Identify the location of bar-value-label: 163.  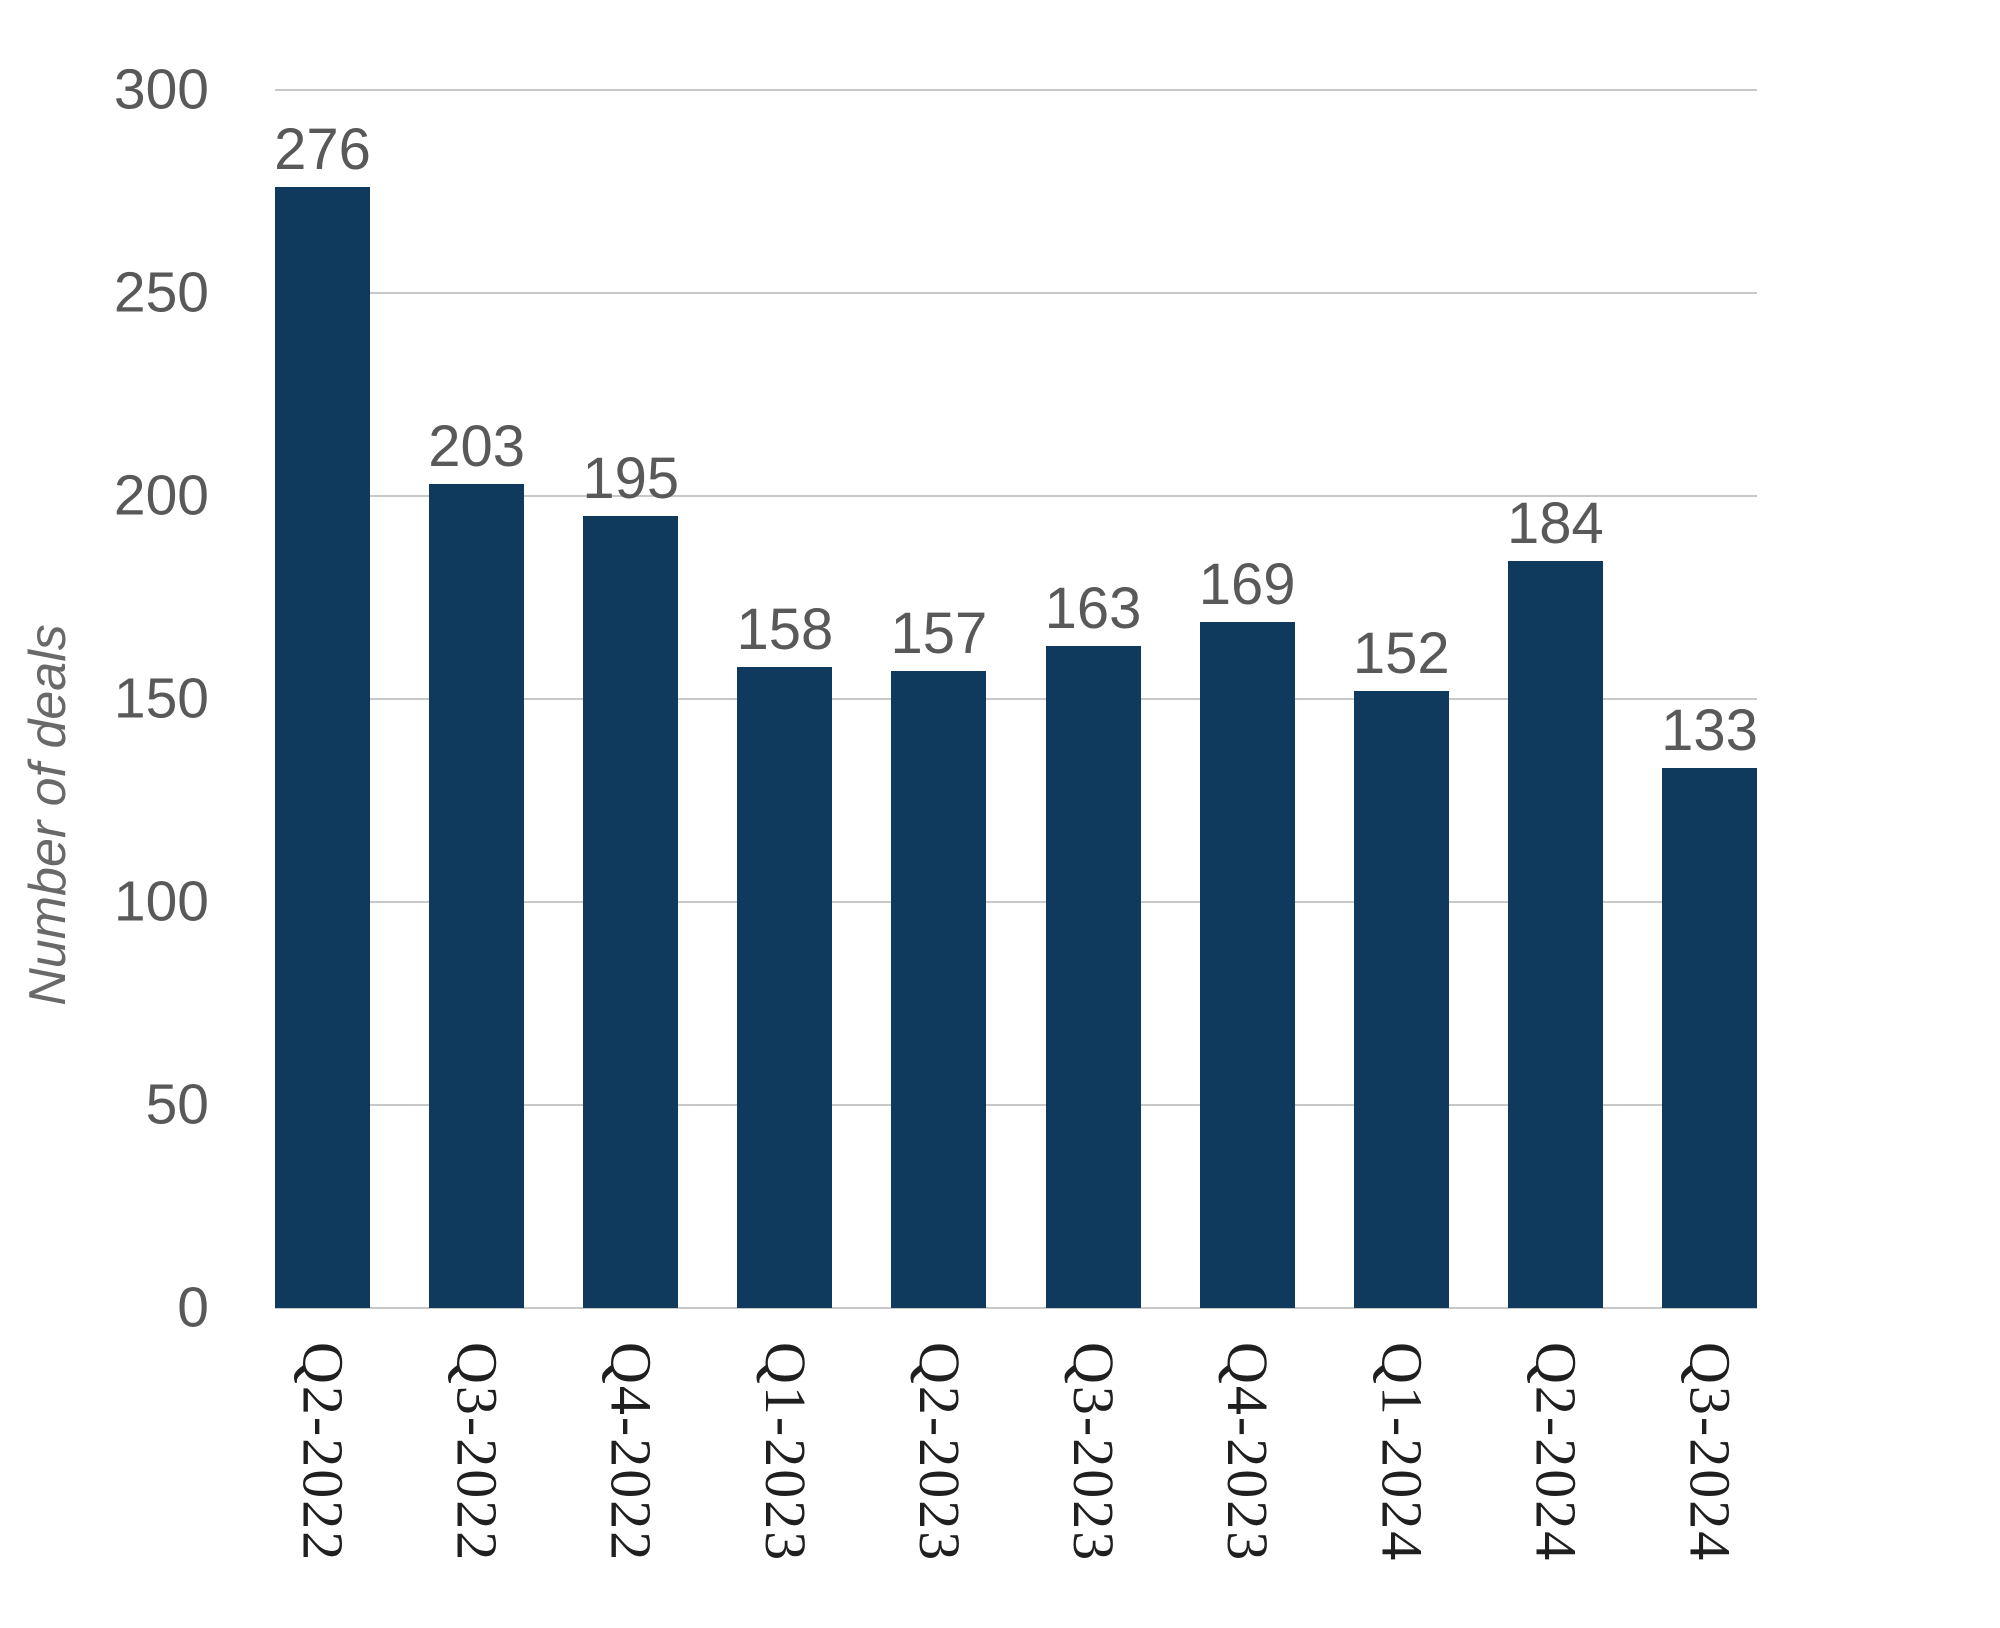
(1093, 609).